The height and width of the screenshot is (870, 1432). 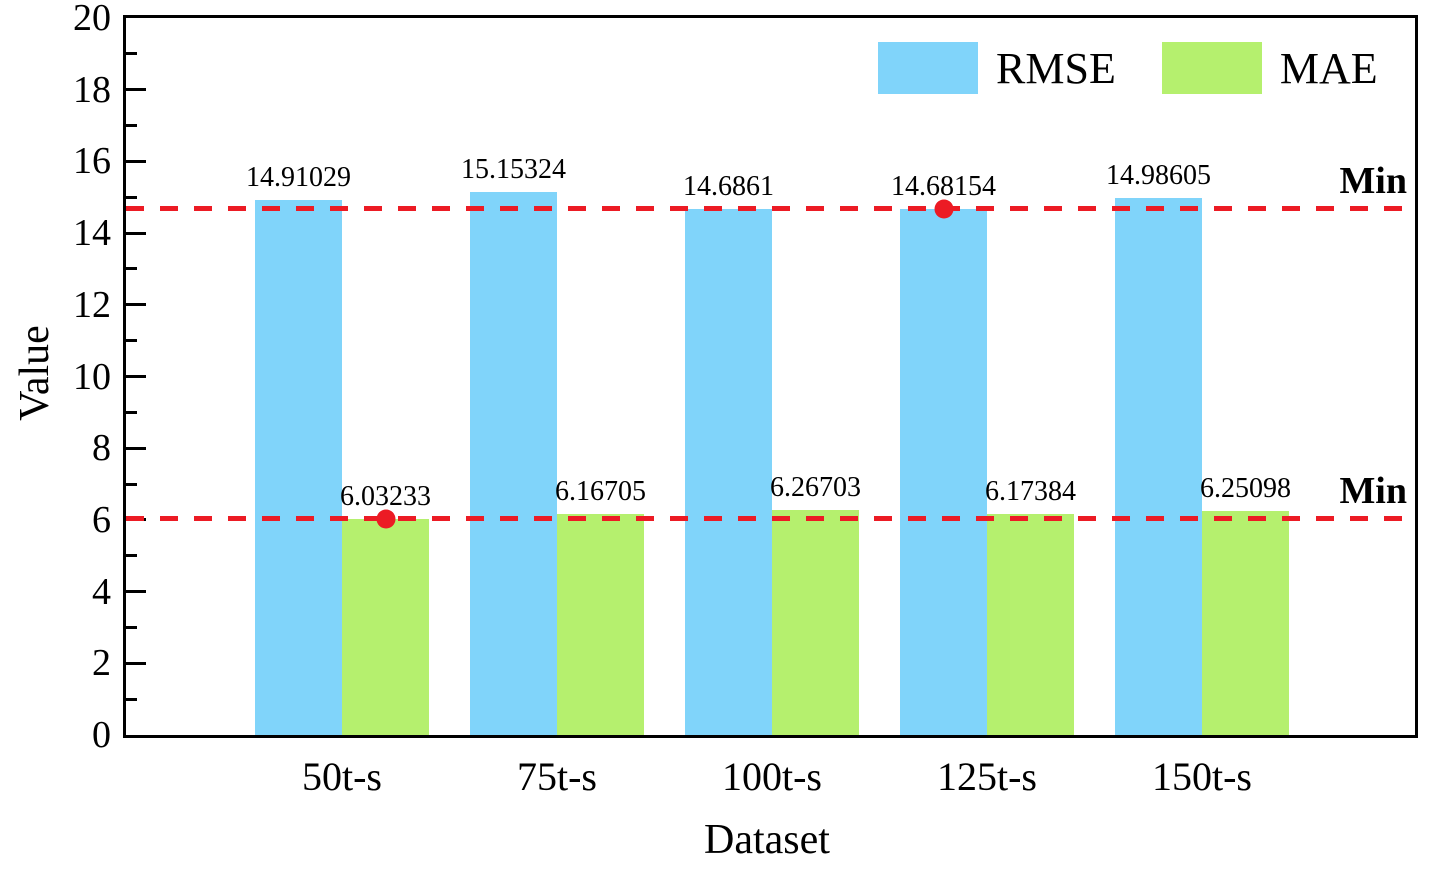 I want to click on bar-value-label: 6.16705, so click(x=600, y=491).